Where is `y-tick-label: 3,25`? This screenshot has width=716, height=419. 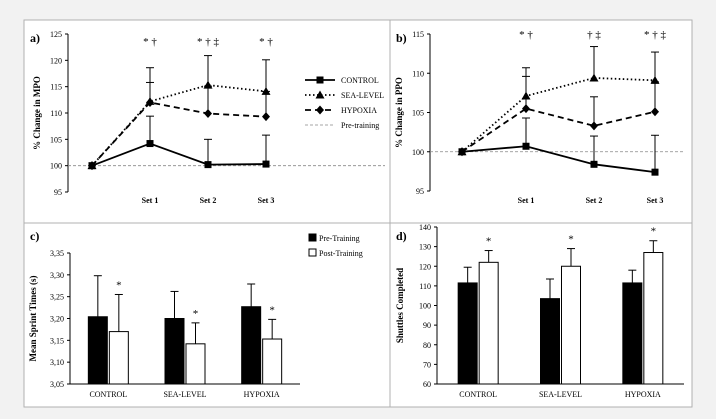 y-tick-label: 3,25 is located at coordinates (57, 297).